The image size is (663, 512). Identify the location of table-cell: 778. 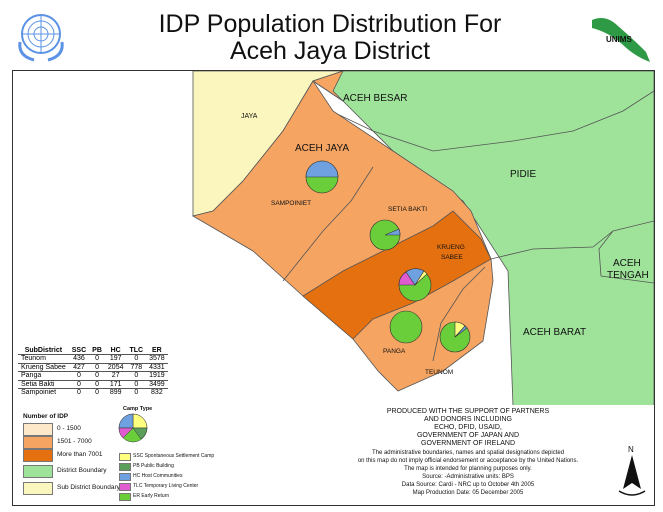
(136, 367).